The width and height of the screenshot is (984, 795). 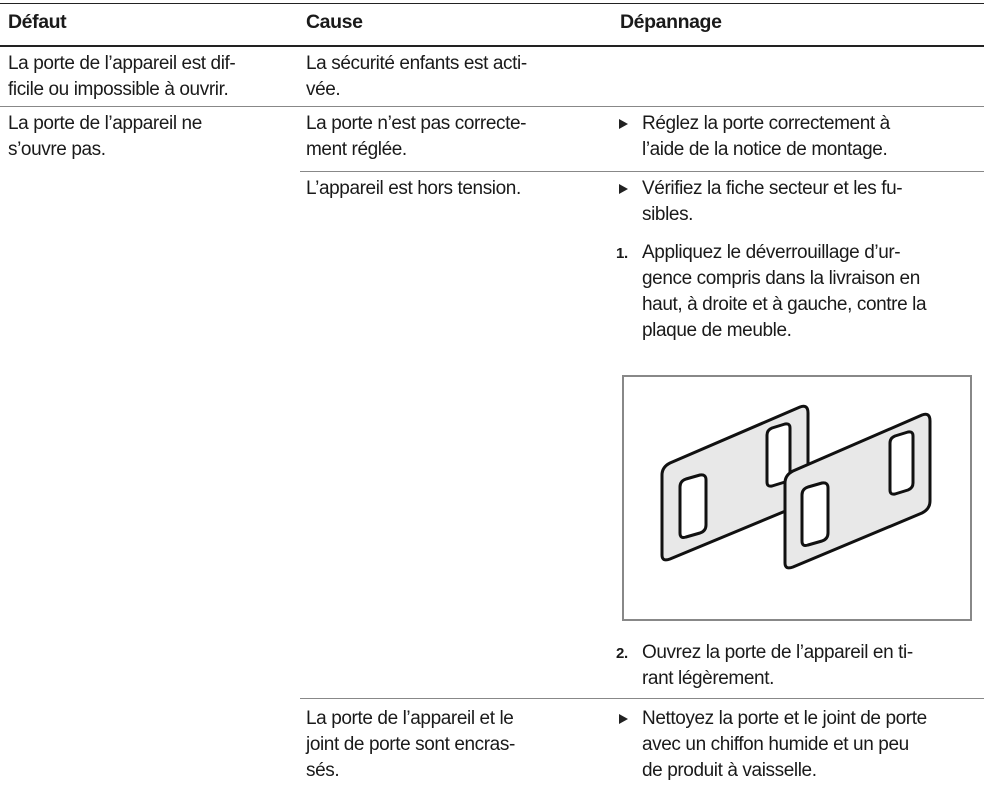 I want to click on header-cell: Cause, so click(x=334, y=22).